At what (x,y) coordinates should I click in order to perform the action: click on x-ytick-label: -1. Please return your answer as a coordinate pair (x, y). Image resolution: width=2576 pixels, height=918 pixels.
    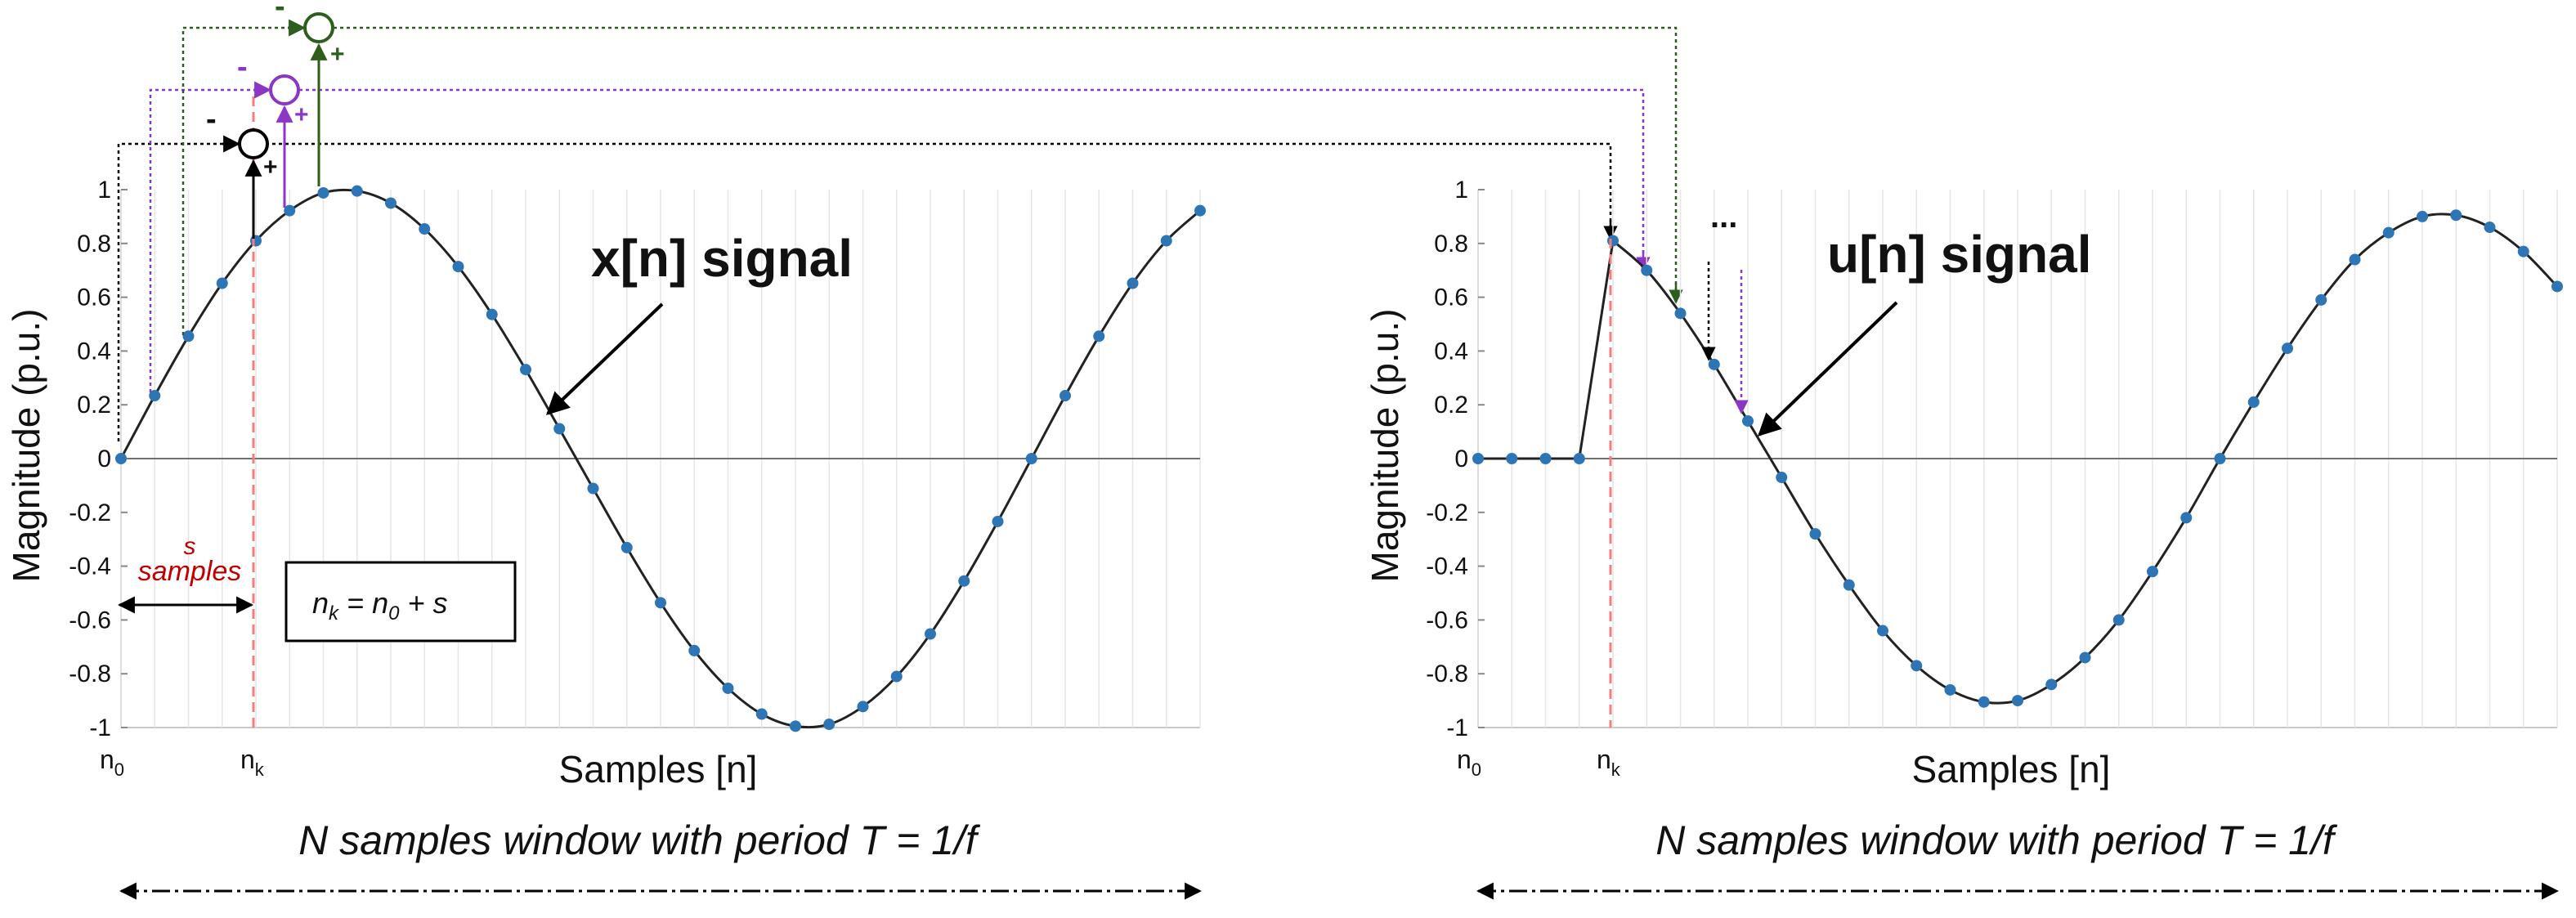
    Looking at the image, I should click on (100, 727).